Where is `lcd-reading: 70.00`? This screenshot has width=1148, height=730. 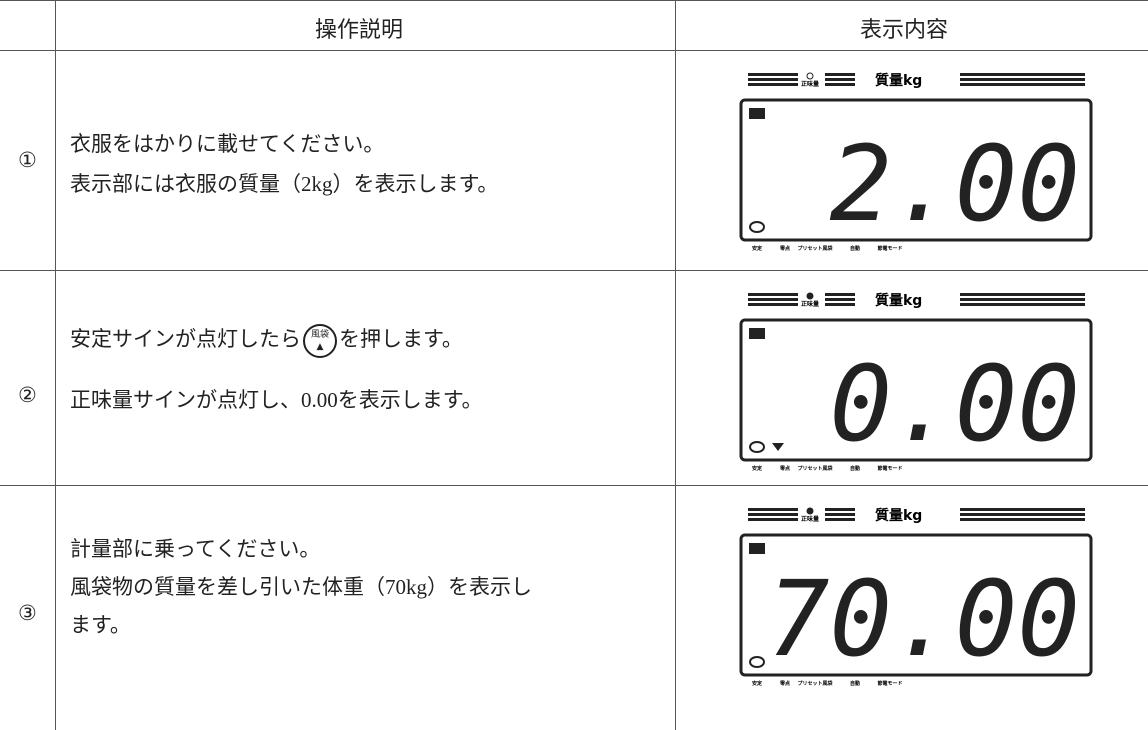
lcd-reading: 70.00 is located at coordinates (923, 619).